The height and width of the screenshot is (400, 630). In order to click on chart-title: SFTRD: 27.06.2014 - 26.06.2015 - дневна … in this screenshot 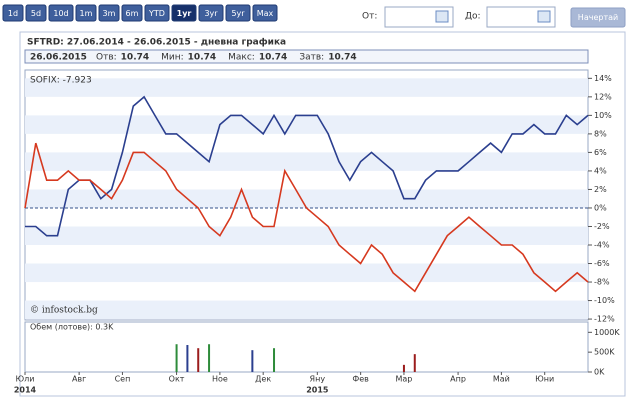, I will do `click(156, 43)`.